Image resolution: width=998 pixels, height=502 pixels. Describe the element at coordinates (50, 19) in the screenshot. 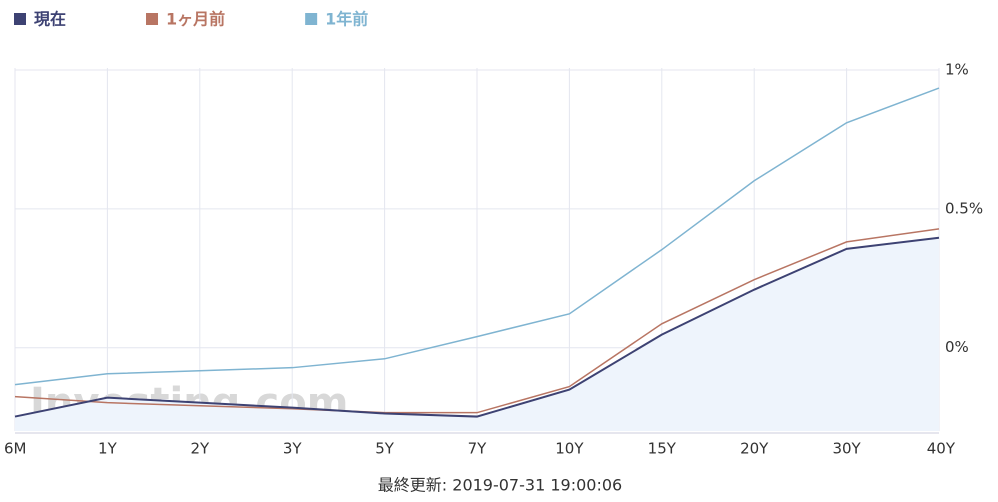

I see `legend-label: 現在` at that location.